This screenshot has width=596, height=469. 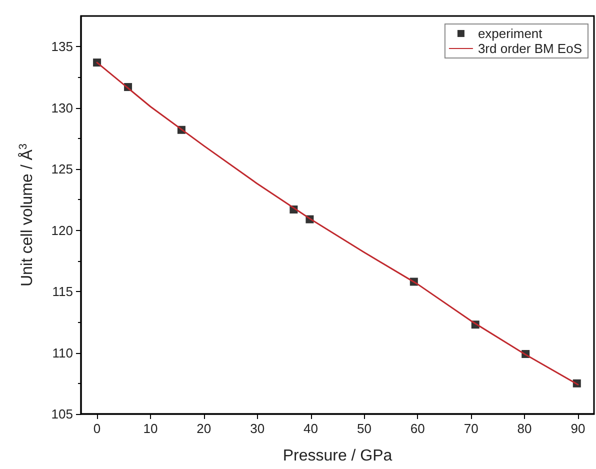 I want to click on y-tick-label: 110, so click(x=62, y=352).